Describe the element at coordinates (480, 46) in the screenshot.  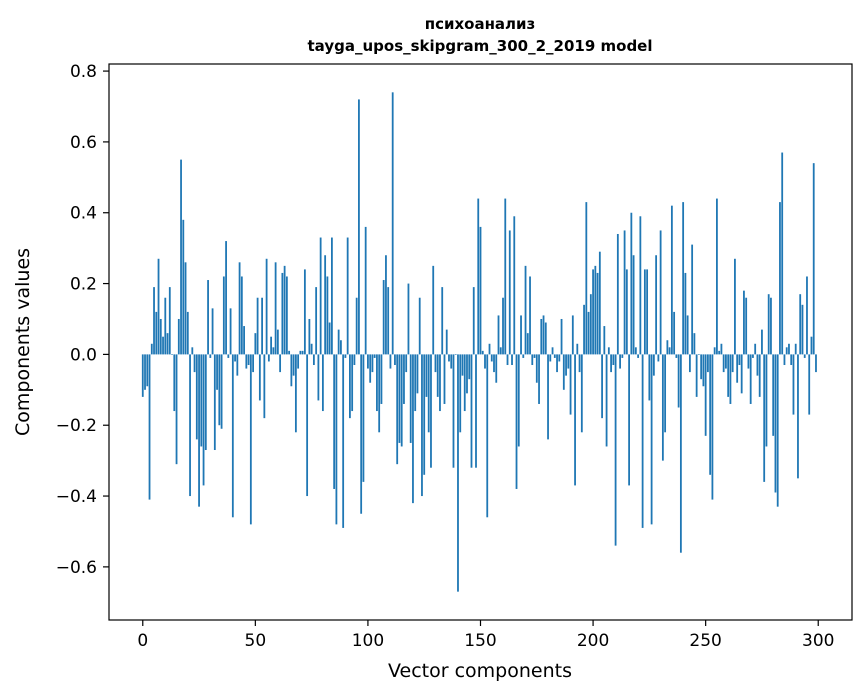
I see `chart-subtitle: tayga_upos_skipgram_300_2_2019 model` at that location.